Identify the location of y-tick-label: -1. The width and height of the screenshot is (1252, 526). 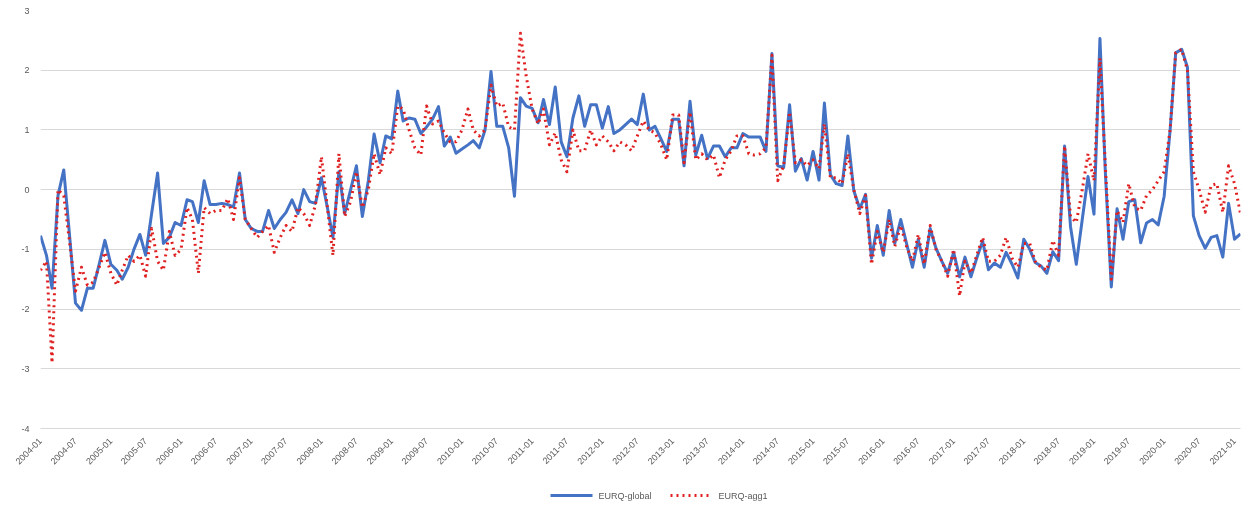
(25, 249).